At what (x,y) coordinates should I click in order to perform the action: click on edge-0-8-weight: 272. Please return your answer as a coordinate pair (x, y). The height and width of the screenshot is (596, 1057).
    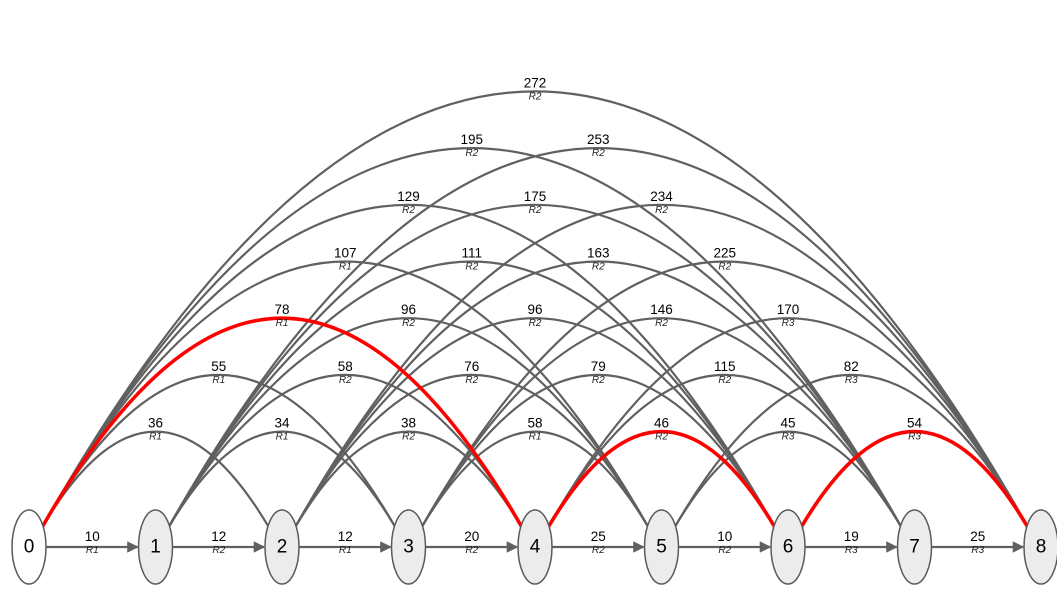
    Looking at the image, I should click on (535, 82).